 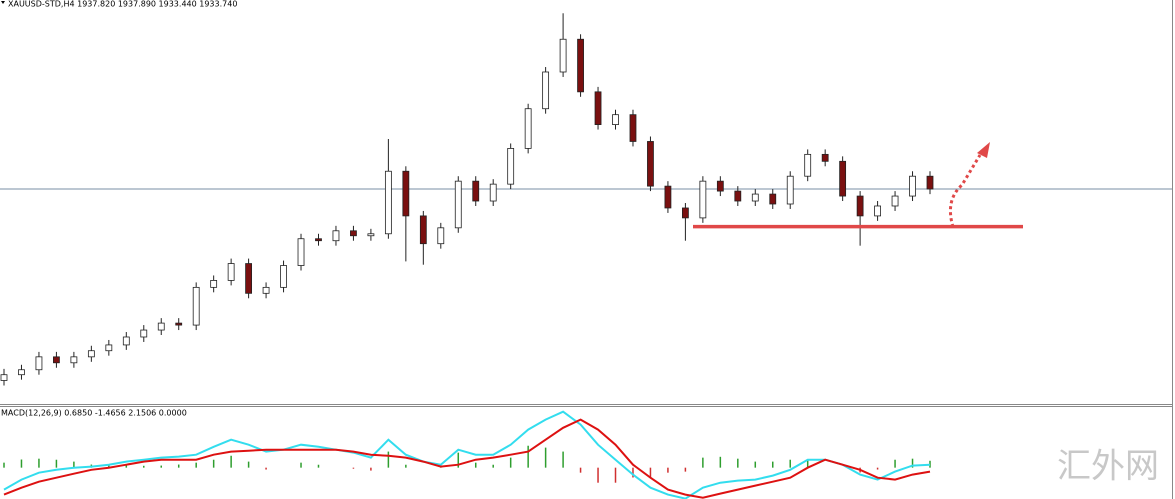 I want to click on symbol-icon, so click(x=3, y=2).